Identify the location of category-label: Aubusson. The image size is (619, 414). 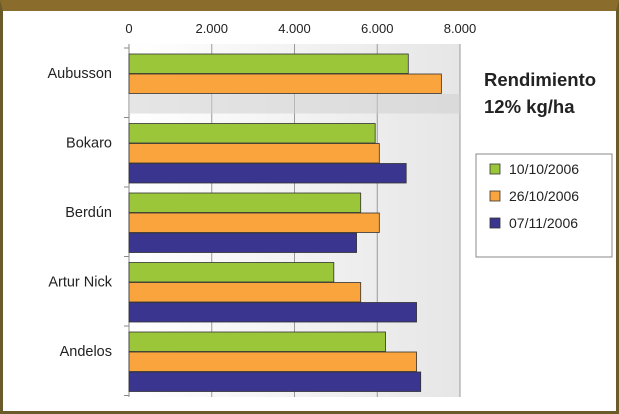
(80, 74).